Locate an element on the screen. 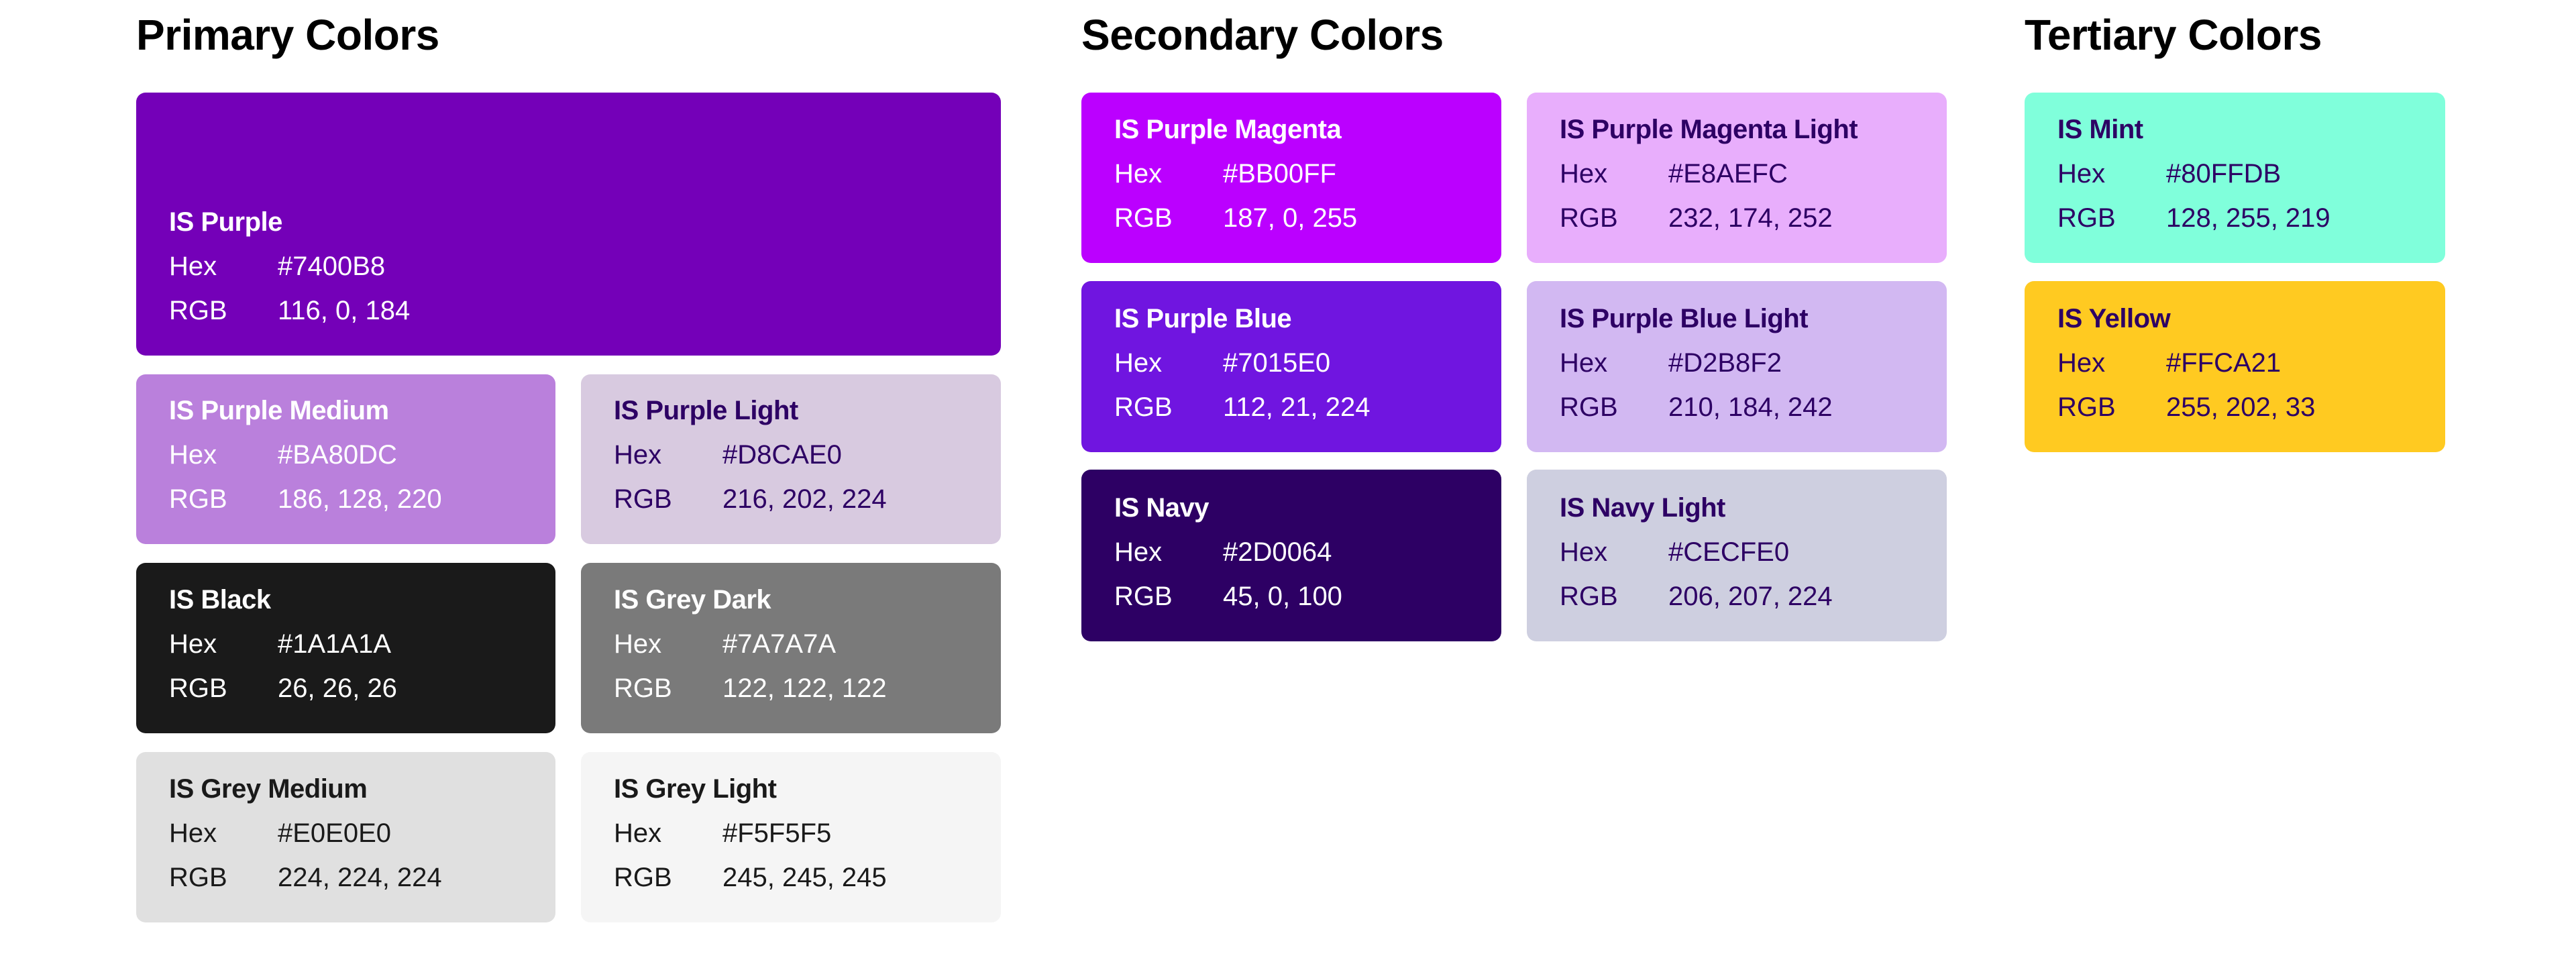 This screenshot has width=2576, height=958. hex-value: #2D0064 is located at coordinates (1277, 552).